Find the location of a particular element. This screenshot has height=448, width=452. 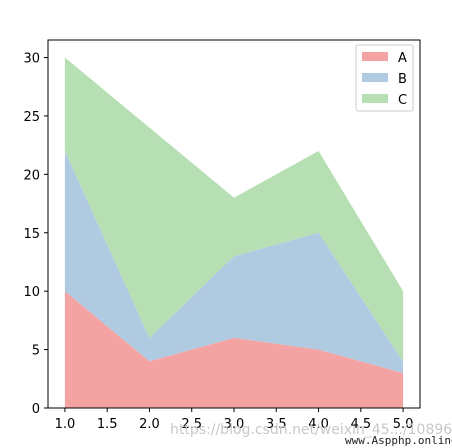

legend-swatch-a is located at coordinates (375, 56).